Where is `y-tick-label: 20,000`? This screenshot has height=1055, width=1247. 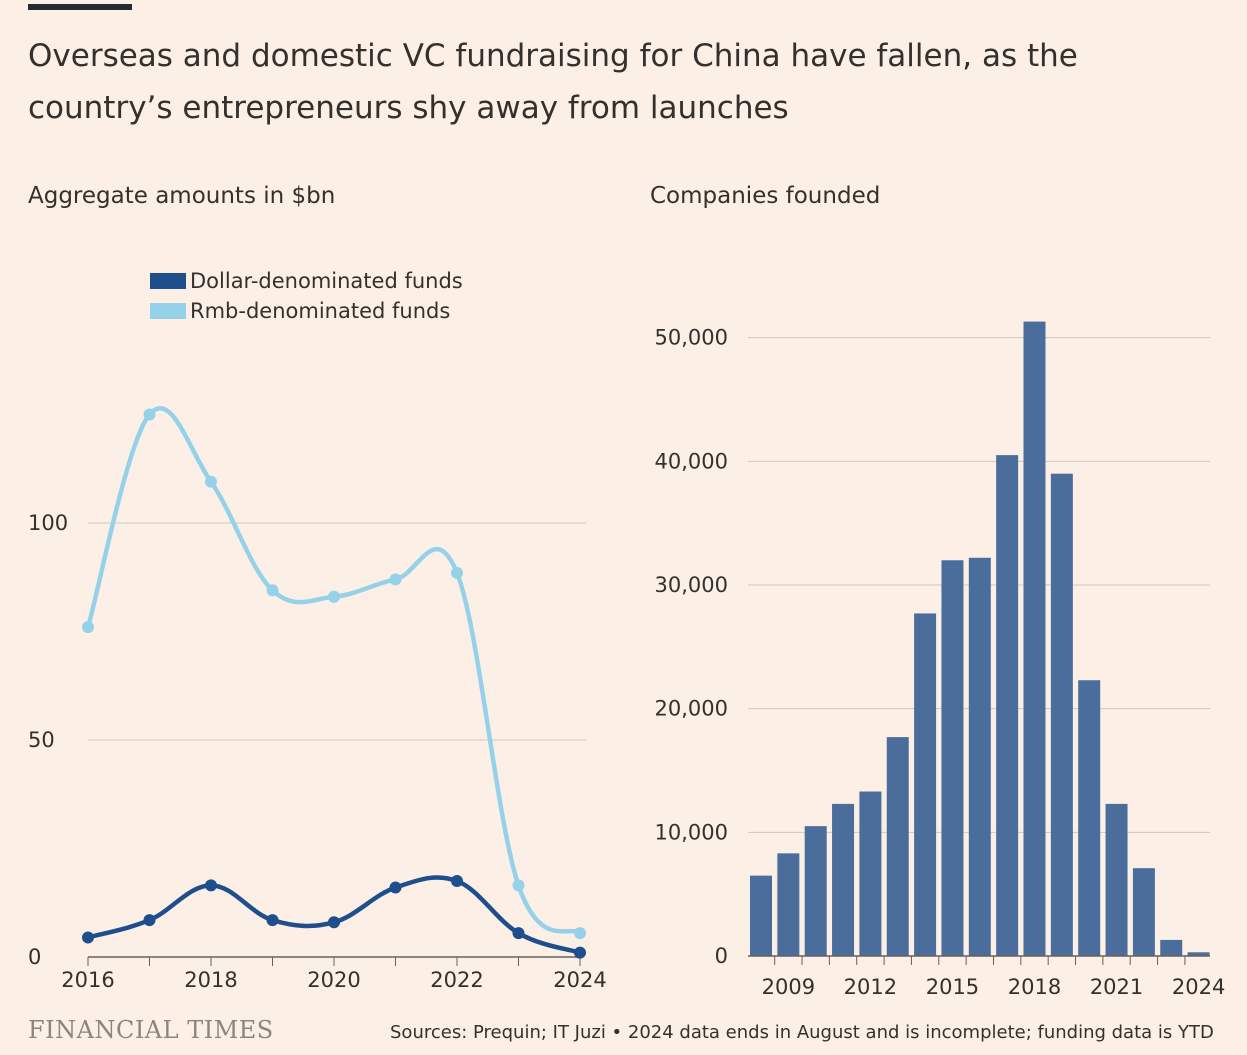
y-tick-label: 20,000 is located at coordinates (691, 709).